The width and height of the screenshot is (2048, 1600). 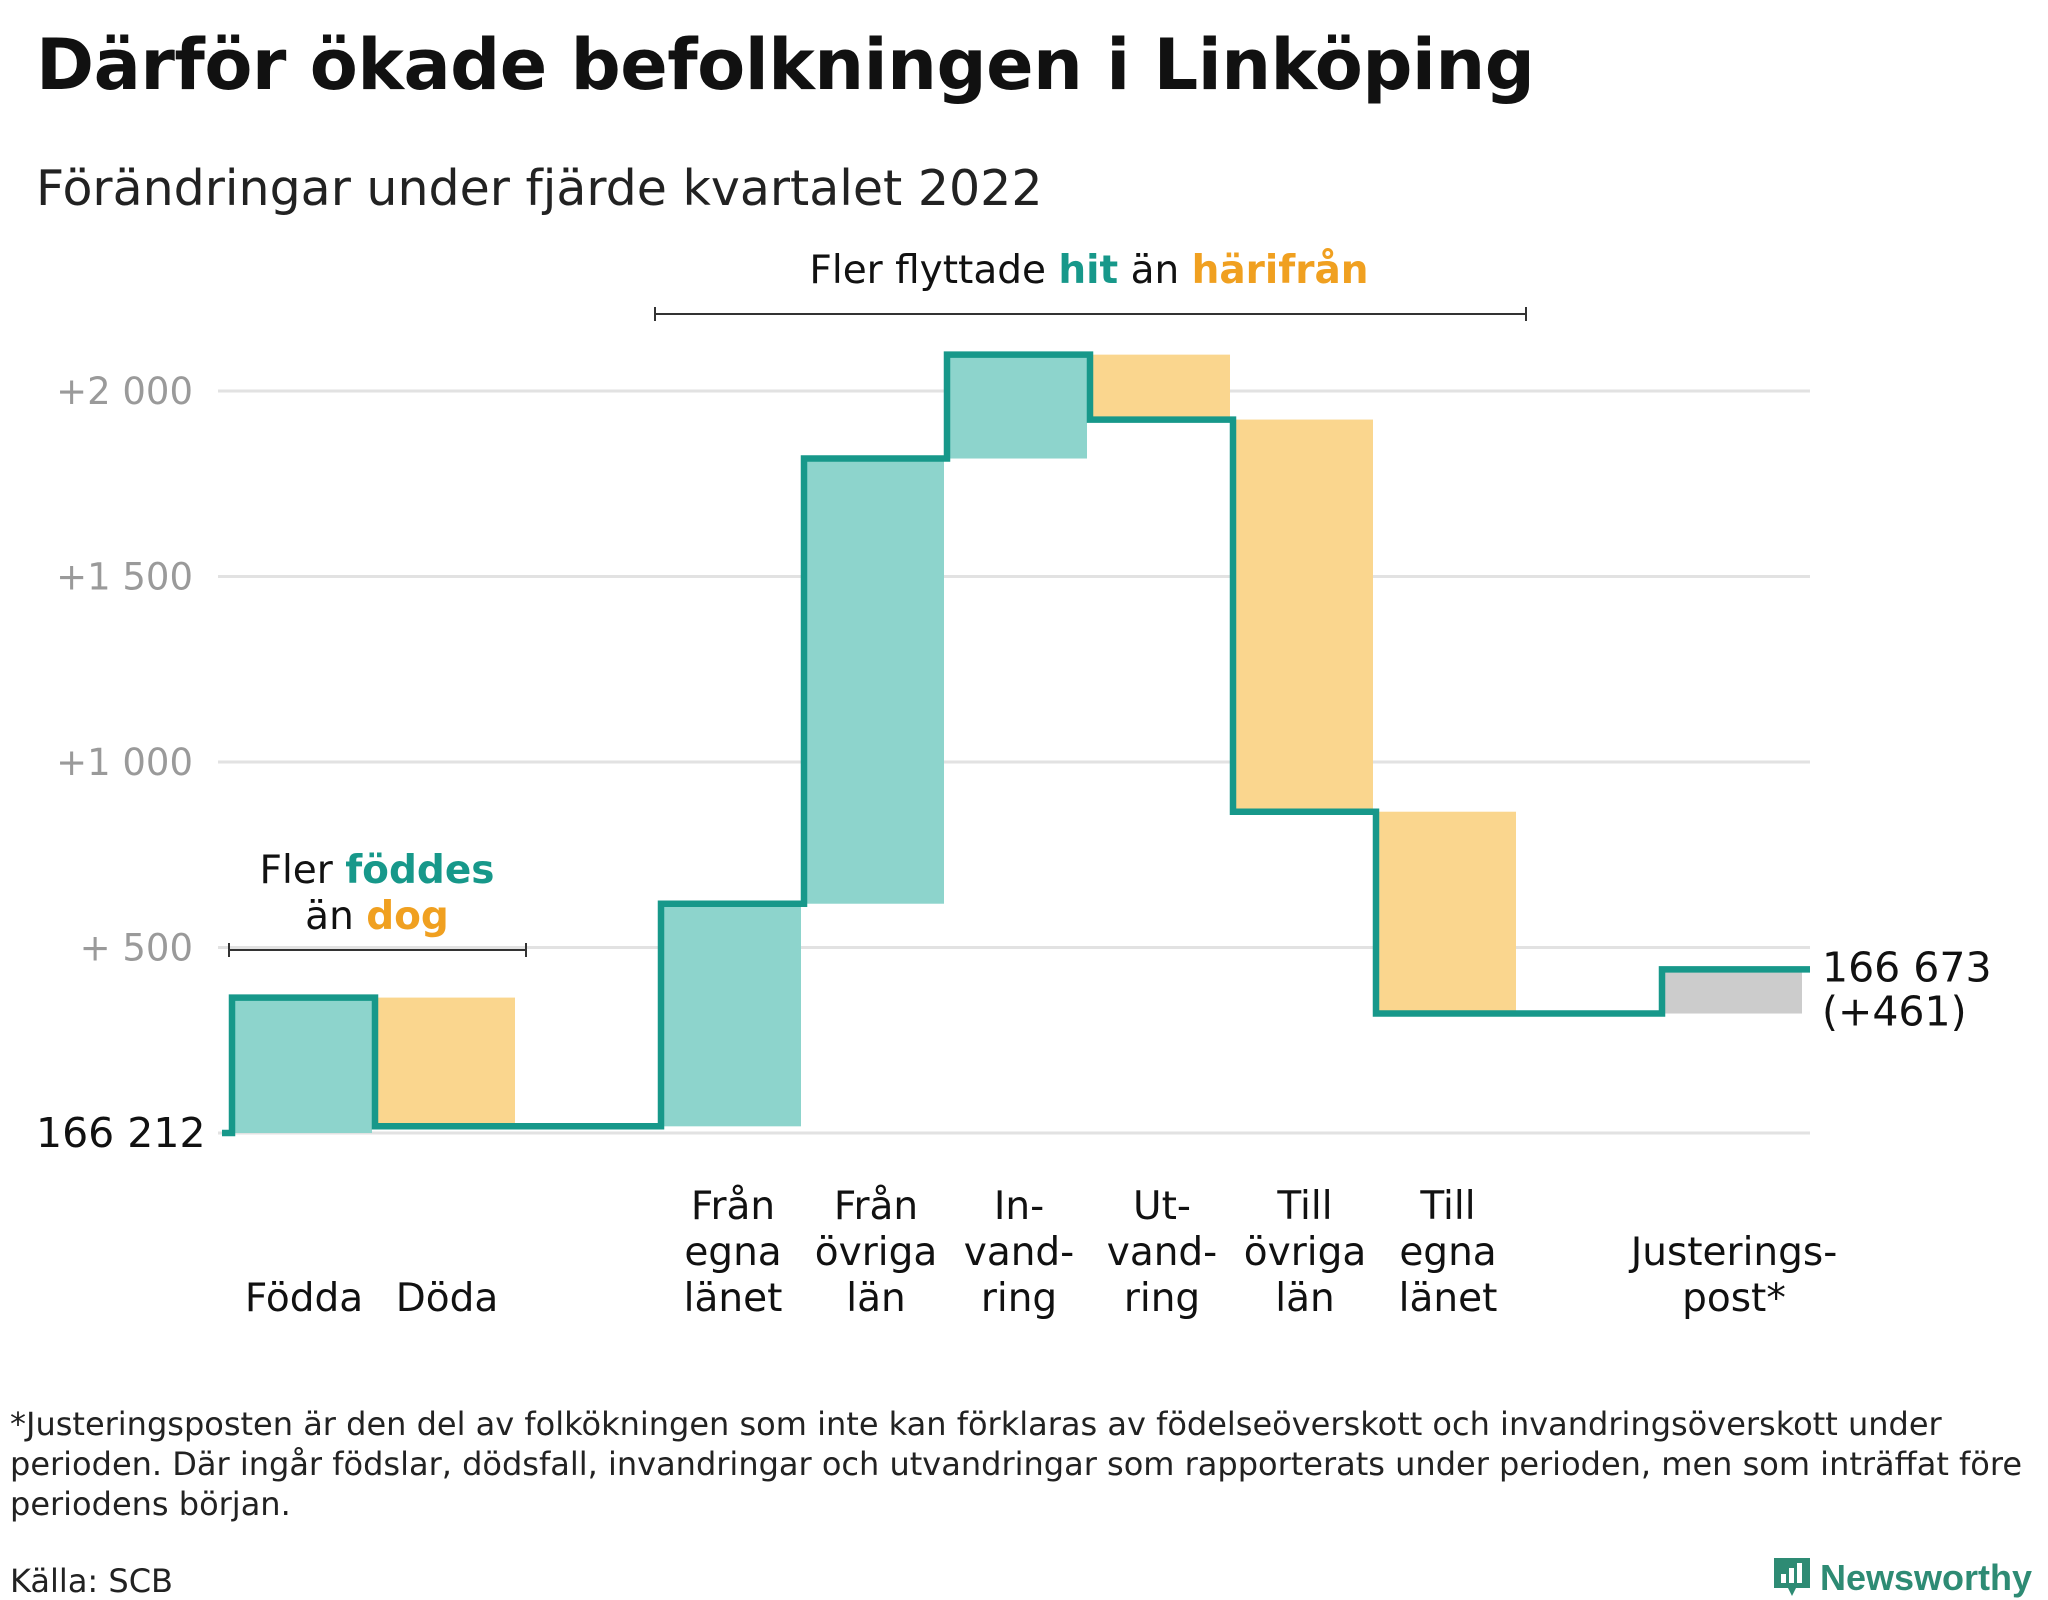 What do you see at coordinates (1733, 1252) in the screenshot?
I see `category-label: Justerings-` at bounding box center [1733, 1252].